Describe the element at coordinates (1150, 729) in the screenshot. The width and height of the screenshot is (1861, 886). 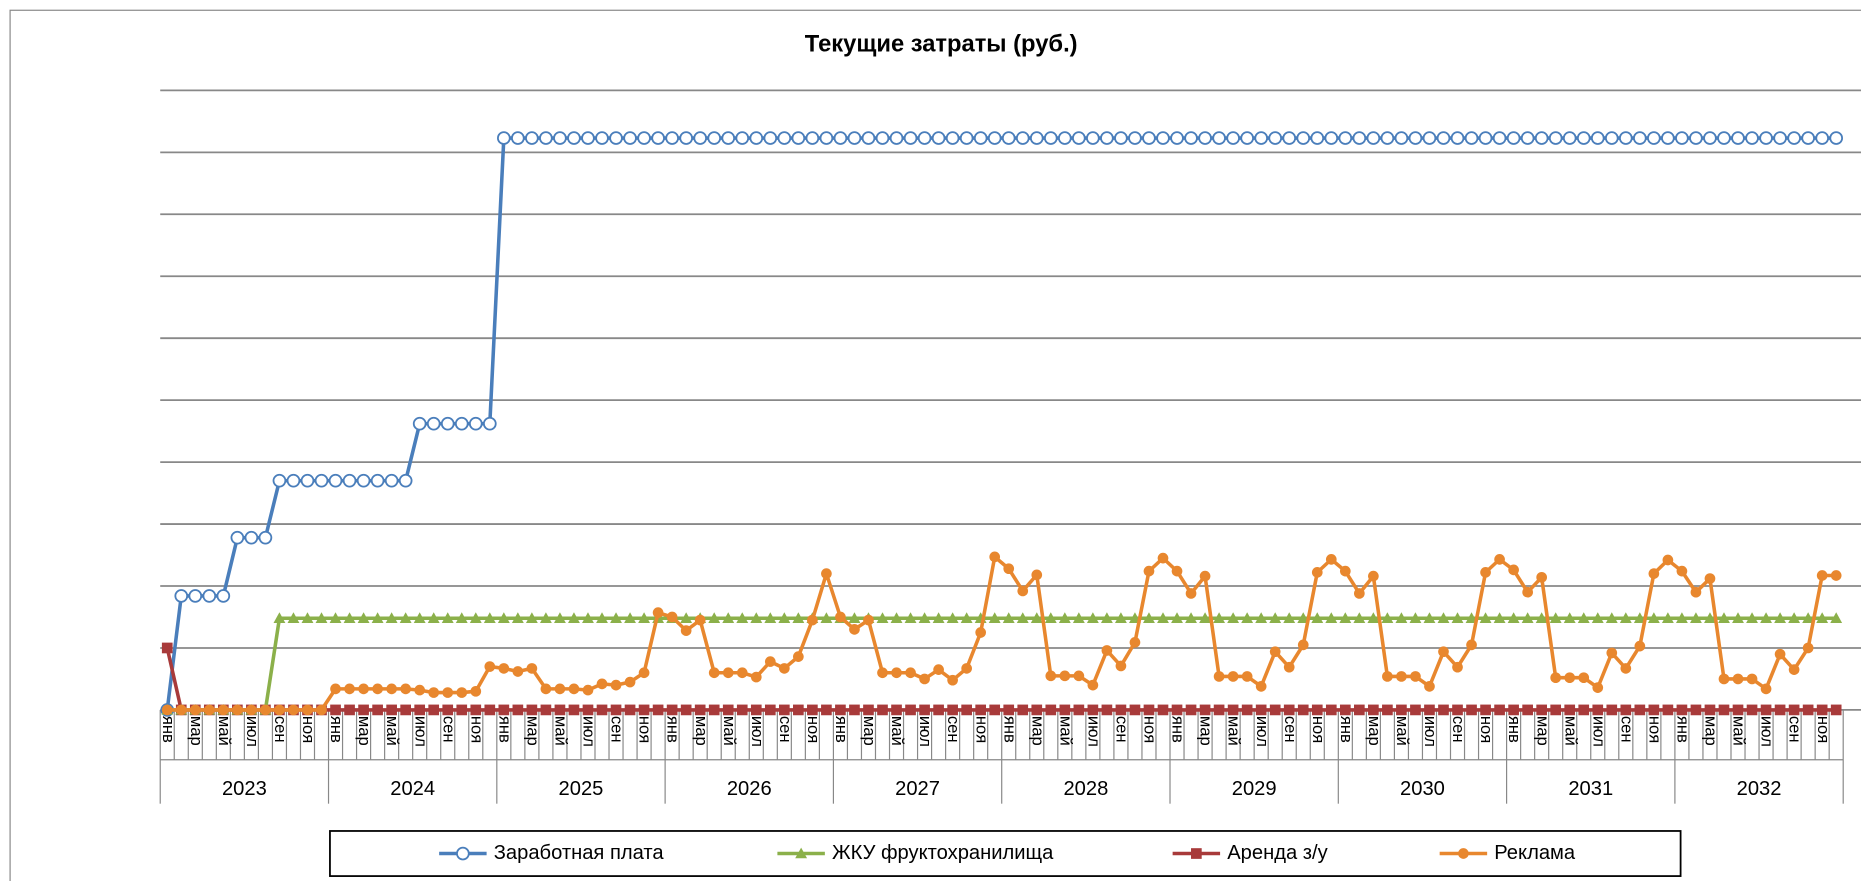
I see `x-tick-label: ноя` at that location.